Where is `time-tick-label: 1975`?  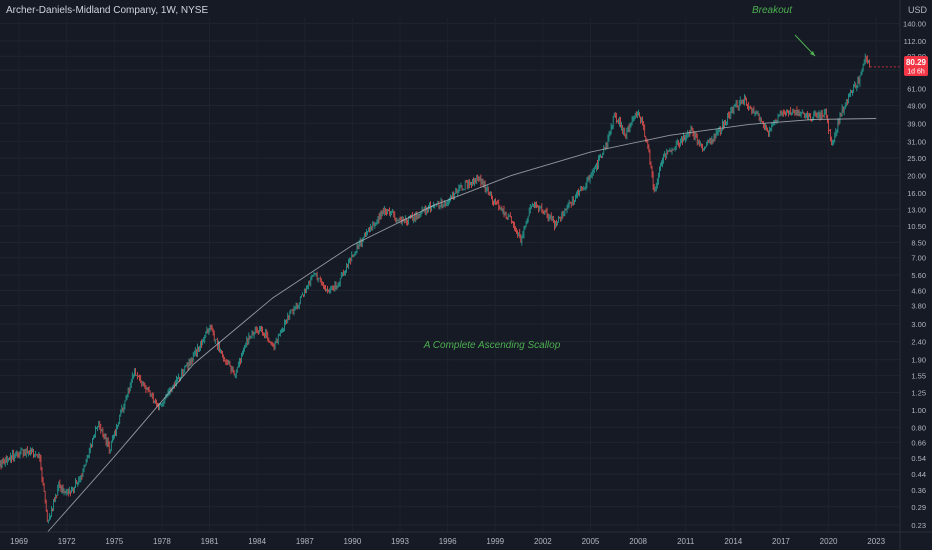
time-tick-label: 1975 is located at coordinates (114, 541).